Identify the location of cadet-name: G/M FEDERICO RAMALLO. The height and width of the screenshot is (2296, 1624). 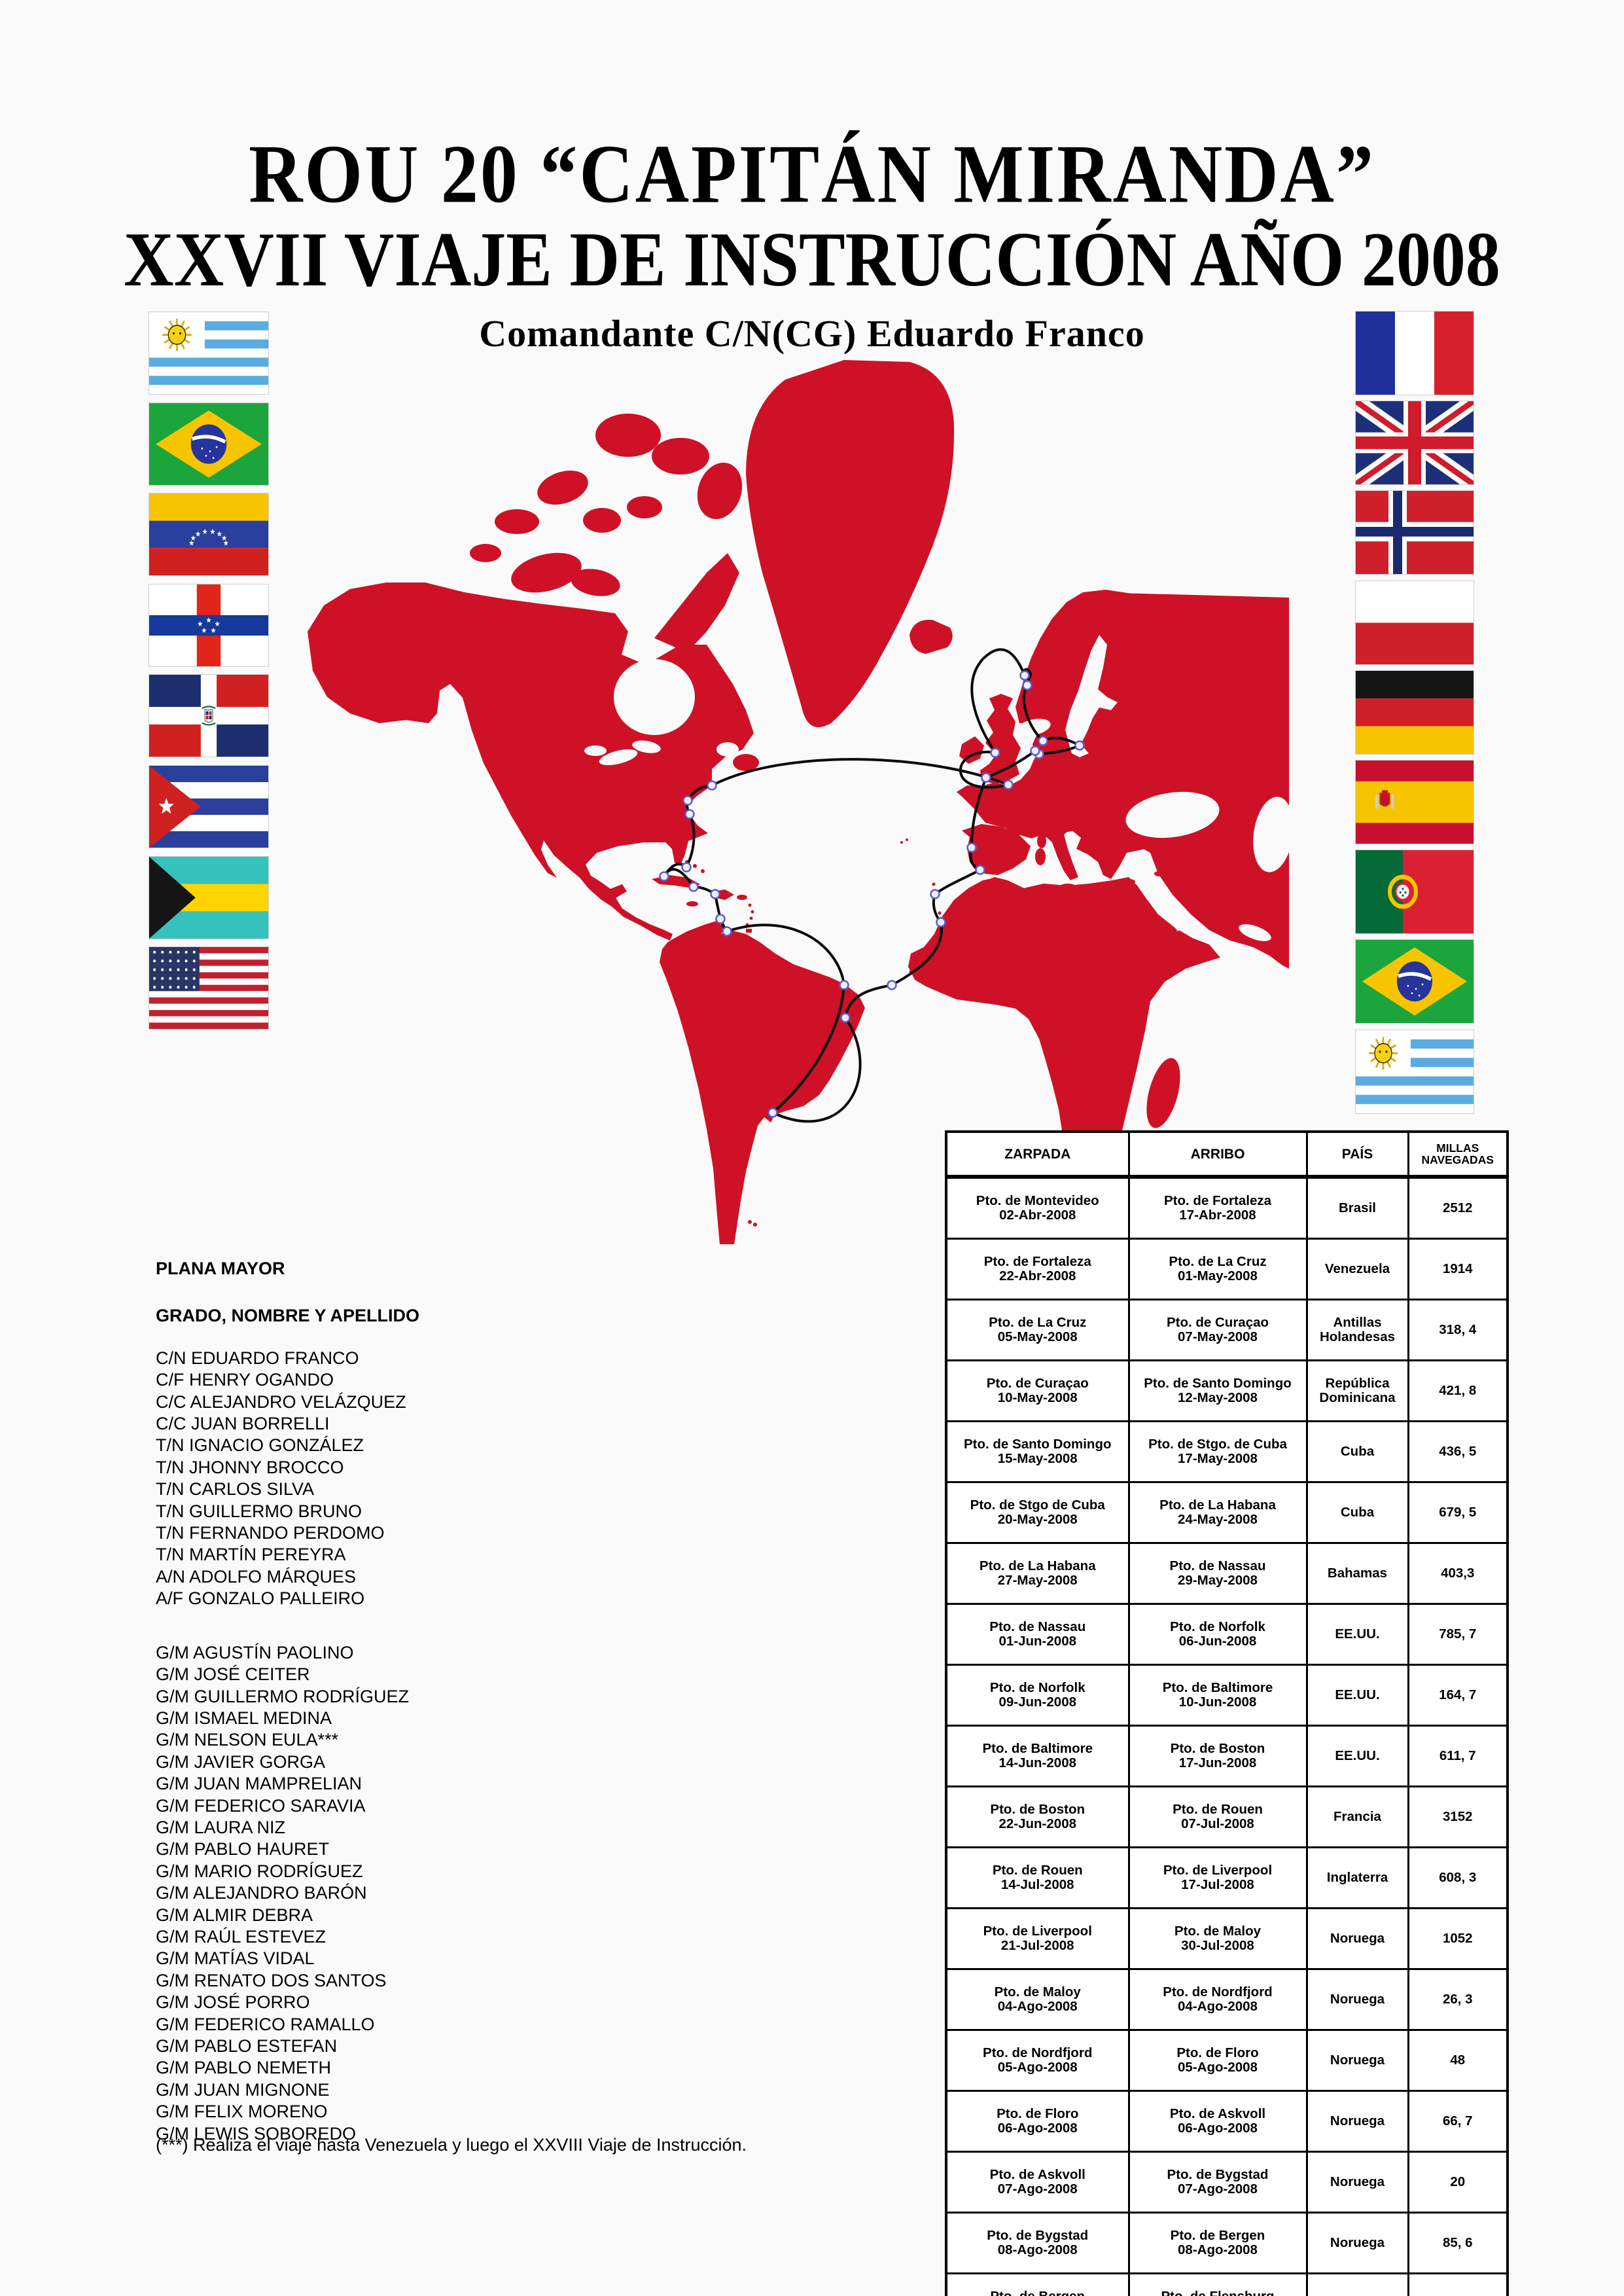
(265, 2024).